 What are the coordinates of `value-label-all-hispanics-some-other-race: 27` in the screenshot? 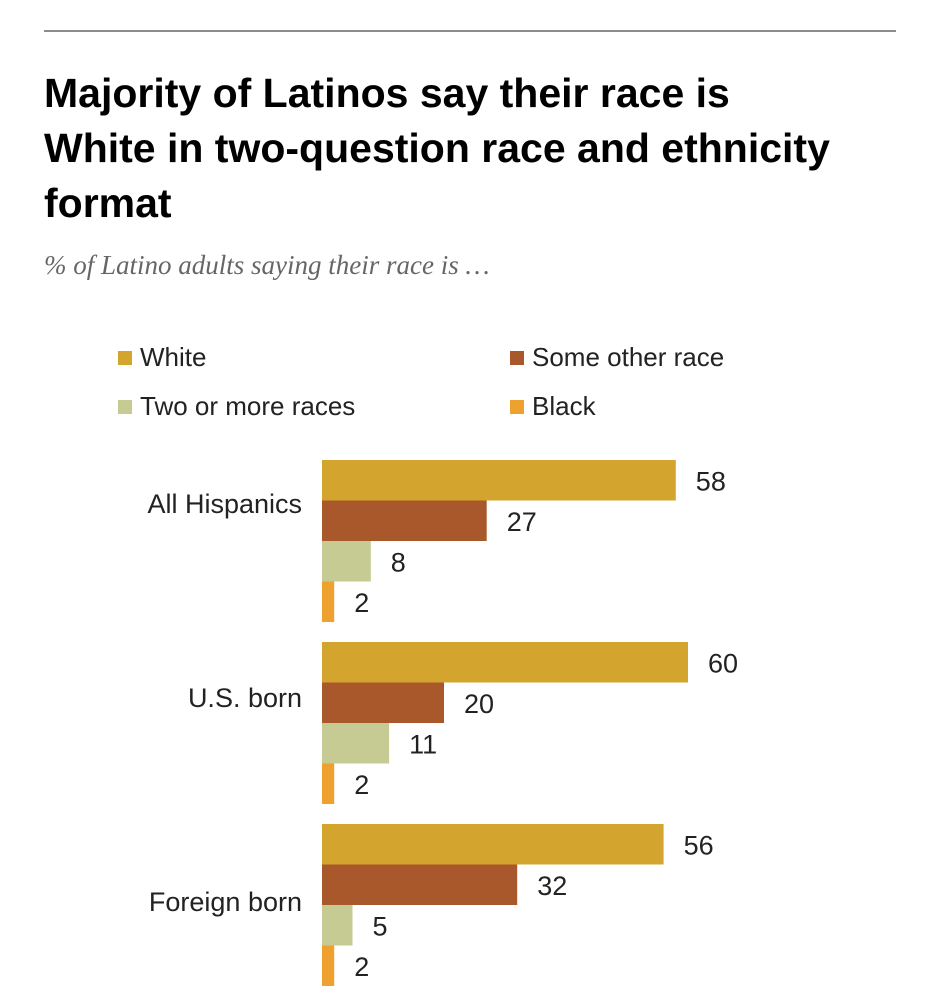 It's located at (522, 522).